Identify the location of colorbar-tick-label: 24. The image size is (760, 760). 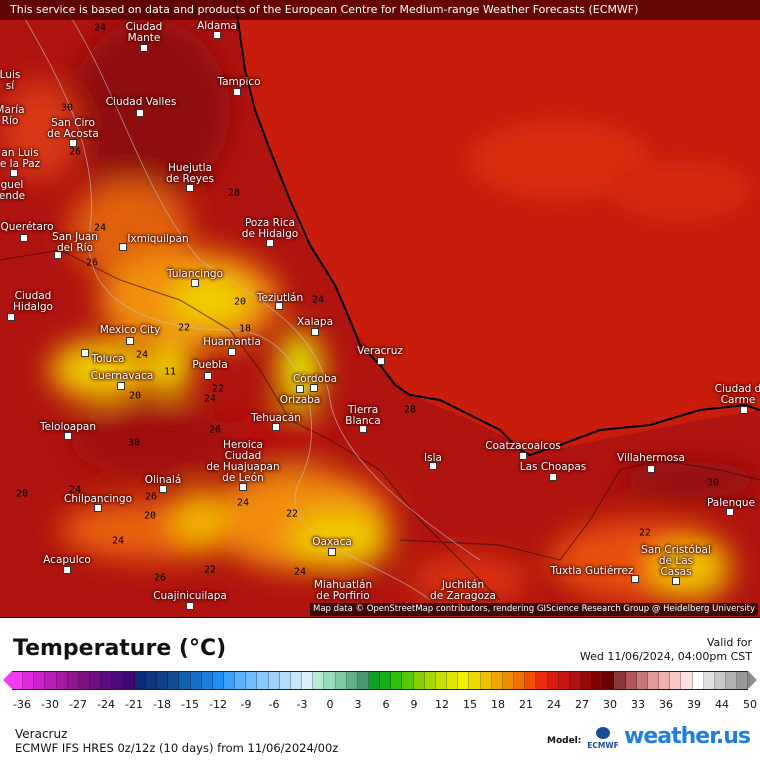
(554, 704).